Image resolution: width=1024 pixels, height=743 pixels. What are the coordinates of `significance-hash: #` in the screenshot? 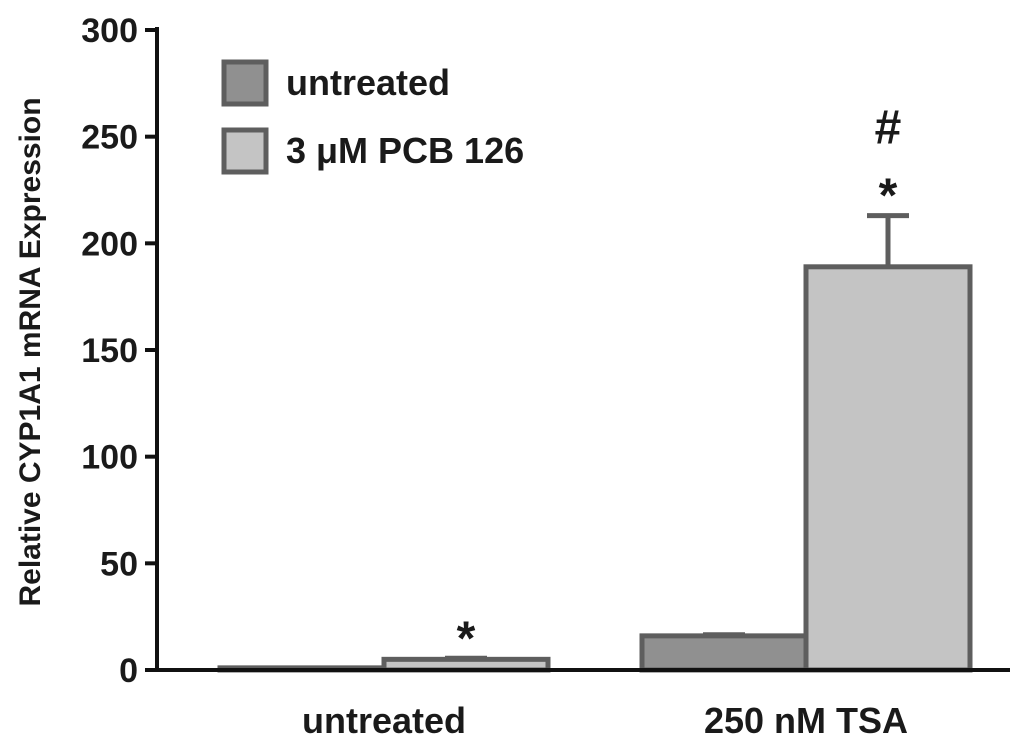 It's located at (888, 128).